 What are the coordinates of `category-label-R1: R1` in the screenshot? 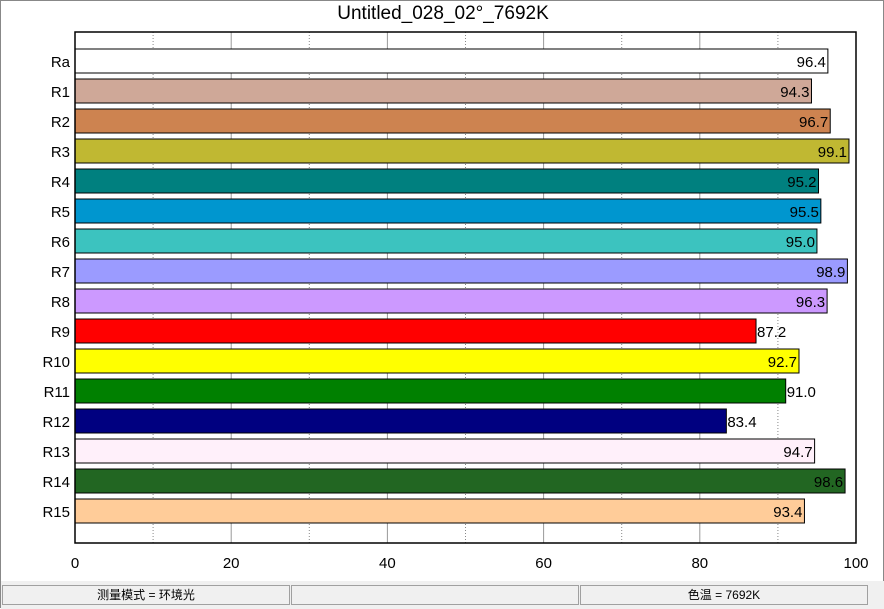 It's located at (60, 92).